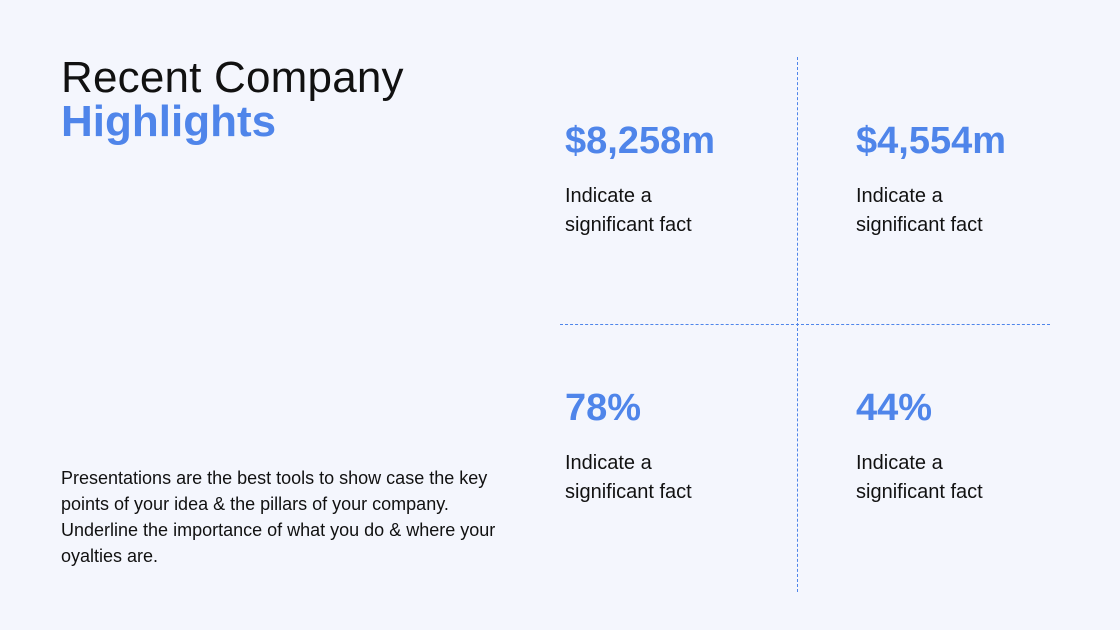 The width and height of the screenshot is (1120, 630). What do you see at coordinates (640, 141) in the screenshot?
I see `stat-value: $8,258m` at bounding box center [640, 141].